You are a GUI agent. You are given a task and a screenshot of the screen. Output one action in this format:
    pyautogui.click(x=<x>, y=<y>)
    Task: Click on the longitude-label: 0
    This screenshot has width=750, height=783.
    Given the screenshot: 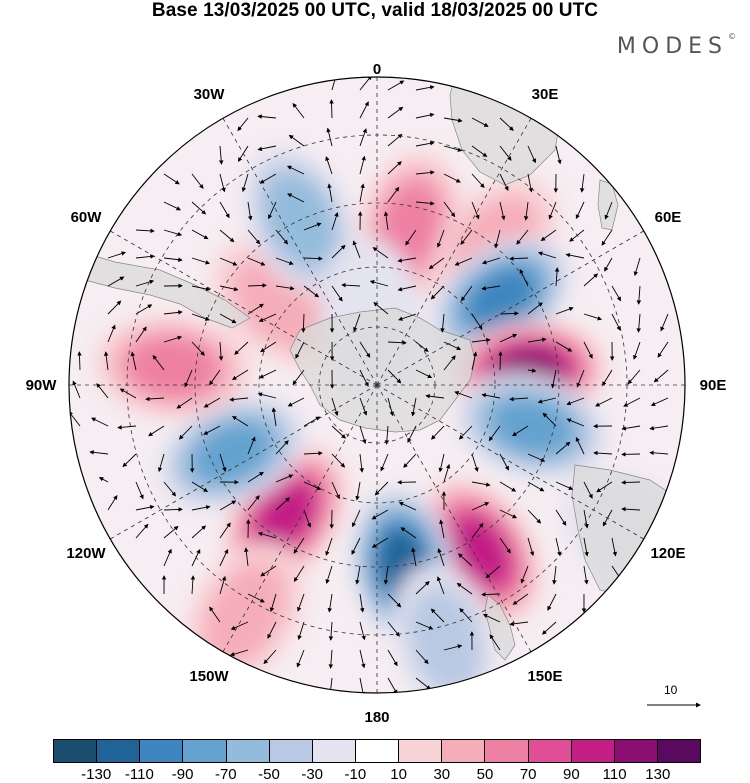 What is the action you would take?
    pyautogui.click(x=377, y=69)
    